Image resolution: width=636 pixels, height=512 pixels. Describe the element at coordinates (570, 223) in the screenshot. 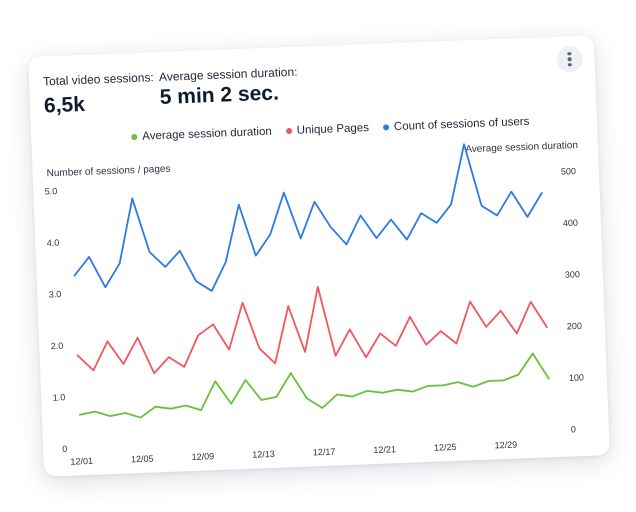

I see `y-tick-label-right: 400` at that location.